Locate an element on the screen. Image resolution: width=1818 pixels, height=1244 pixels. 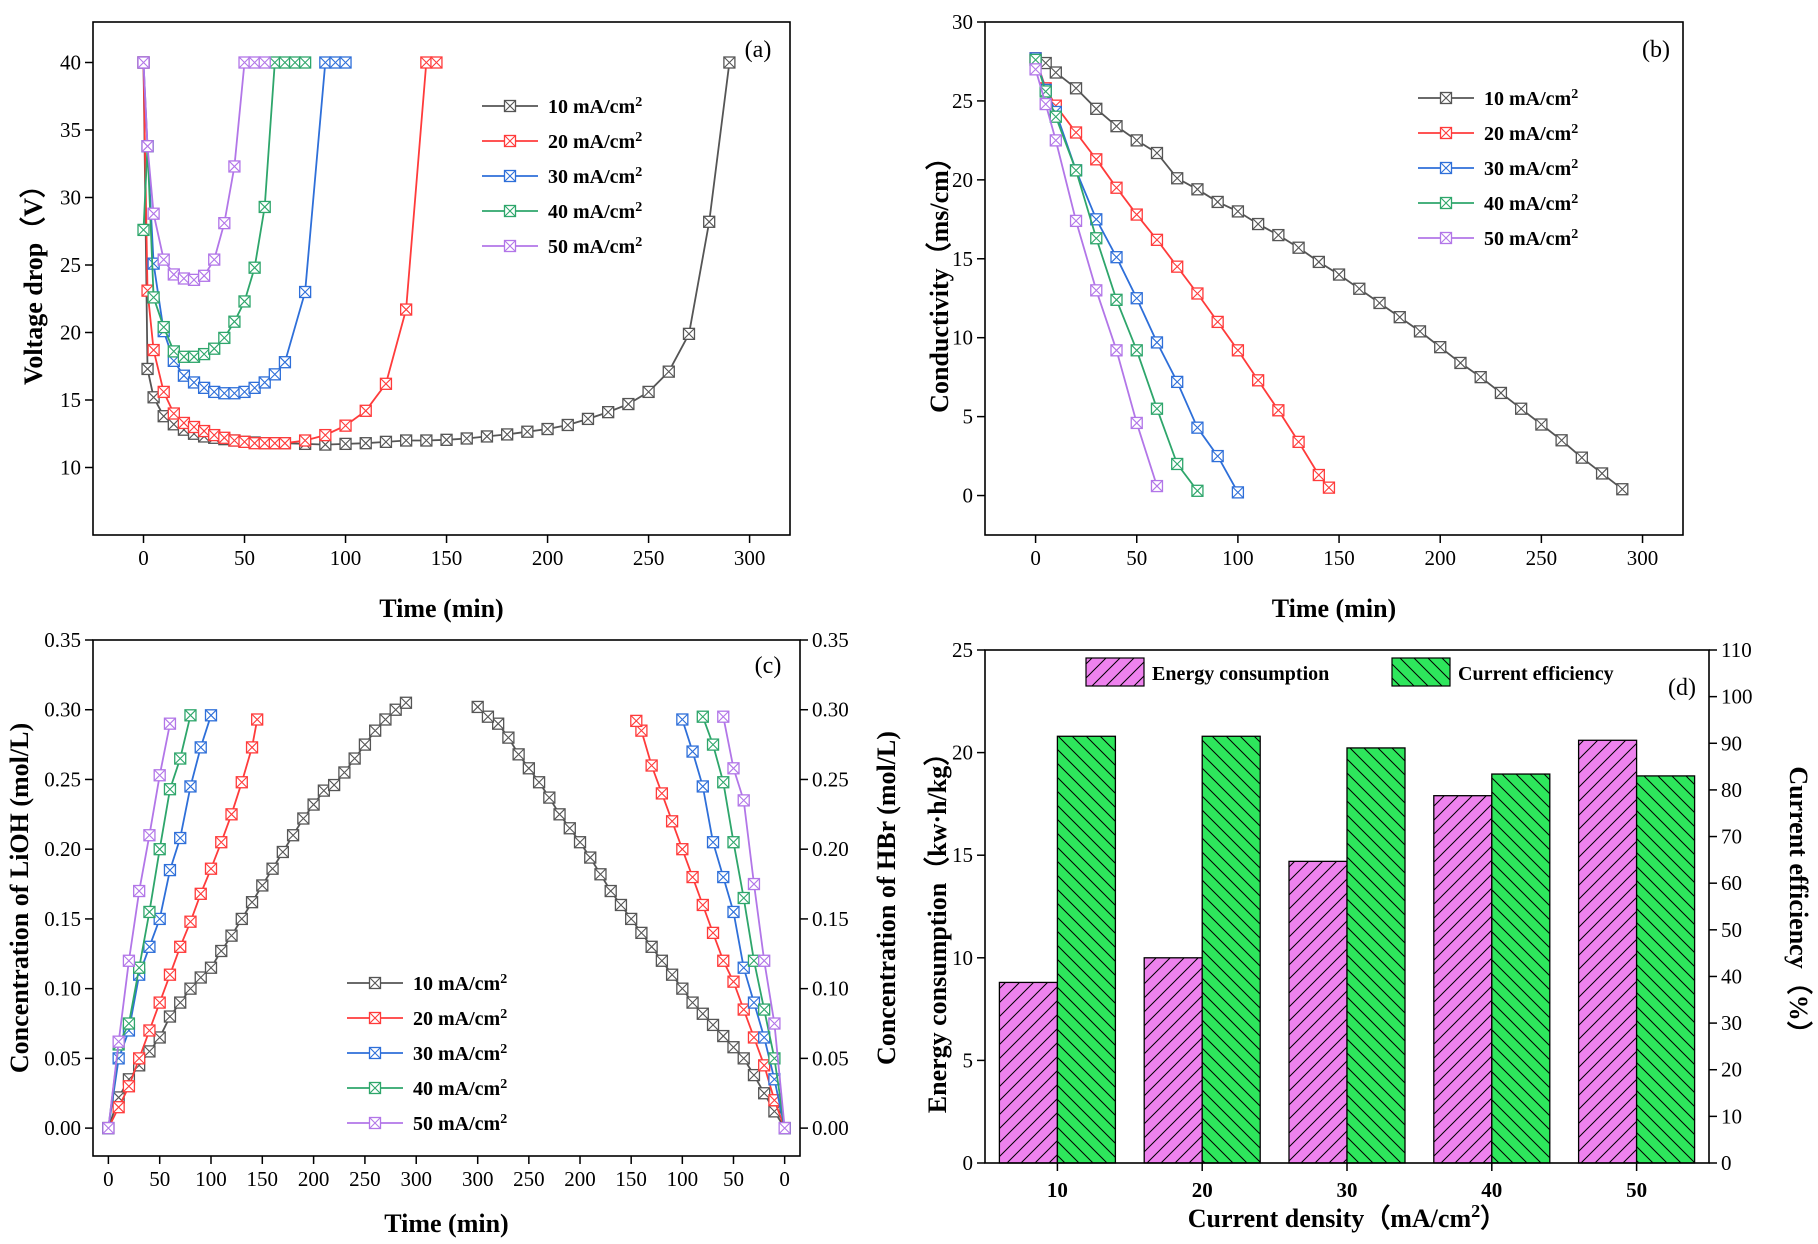
series-a-3-line is located at coordinates (224, 209).